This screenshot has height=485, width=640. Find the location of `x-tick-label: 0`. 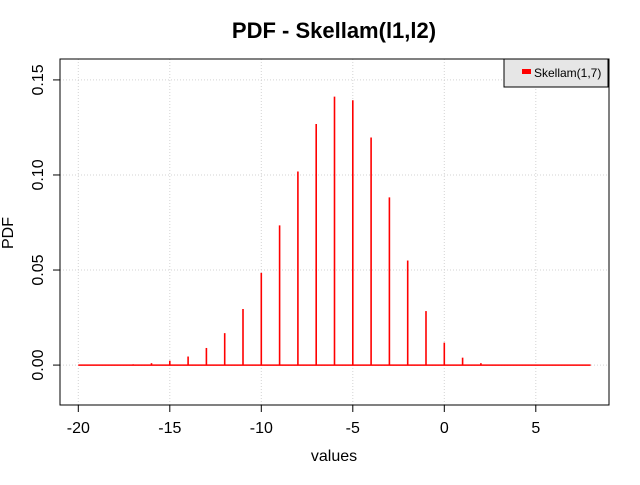

x-tick-label: 0 is located at coordinates (444, 428).